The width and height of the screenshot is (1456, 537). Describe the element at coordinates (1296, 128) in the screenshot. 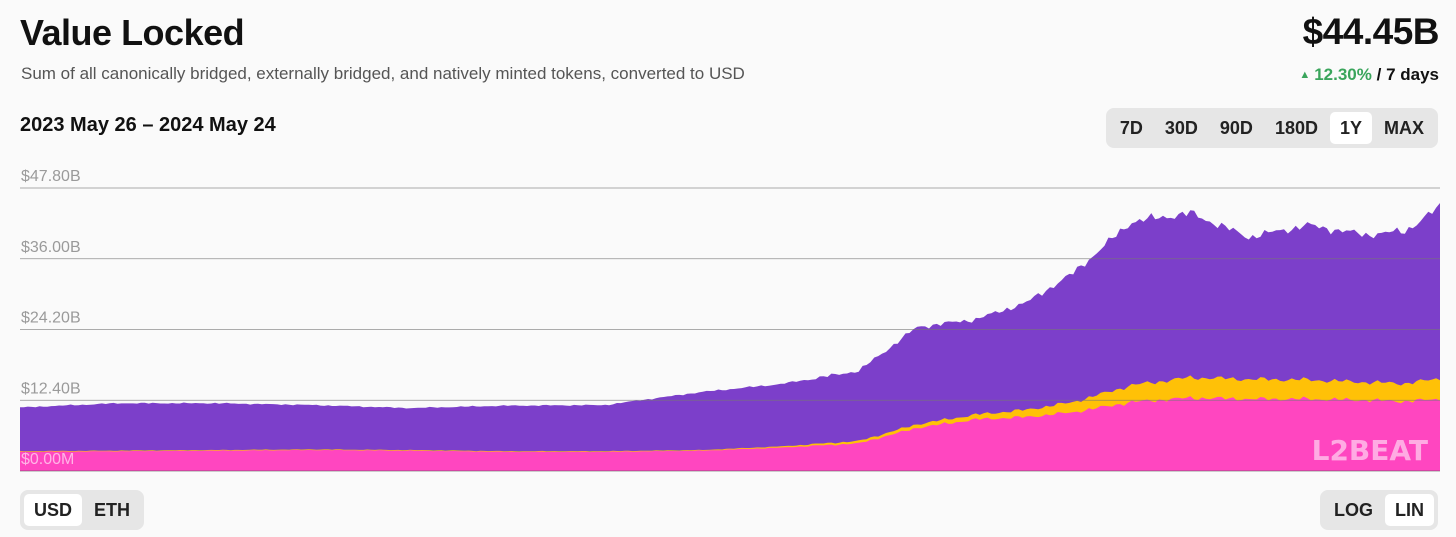

I see `range-180d-button: 180D` at that location.